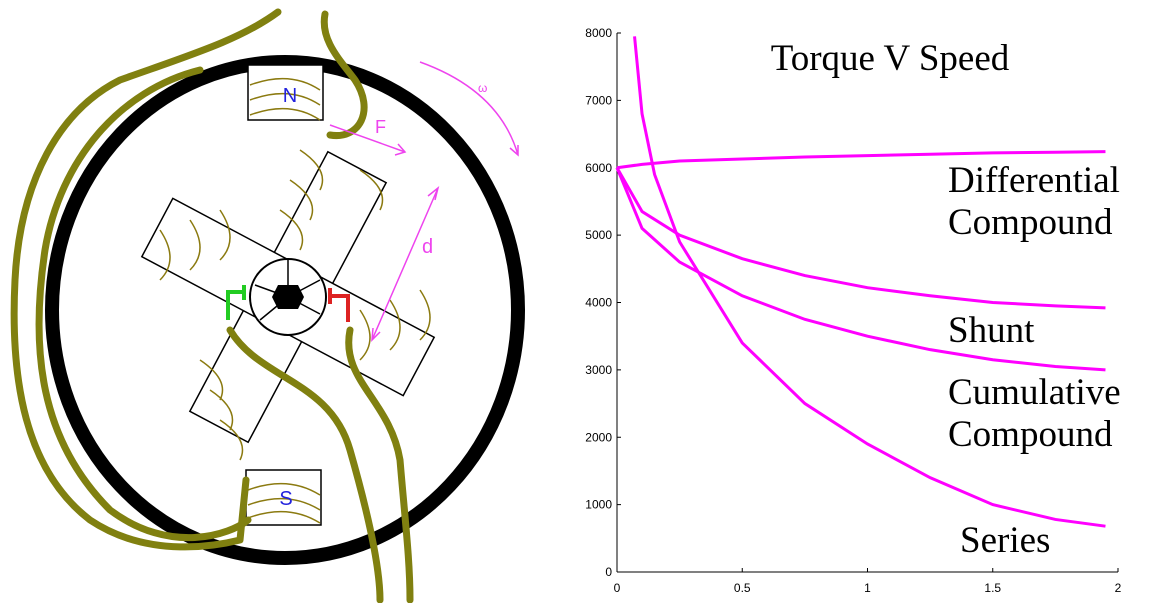 This screenshot has width=1151, height=603. I want to click on y-tick-label: 8000, so click(598, 33).